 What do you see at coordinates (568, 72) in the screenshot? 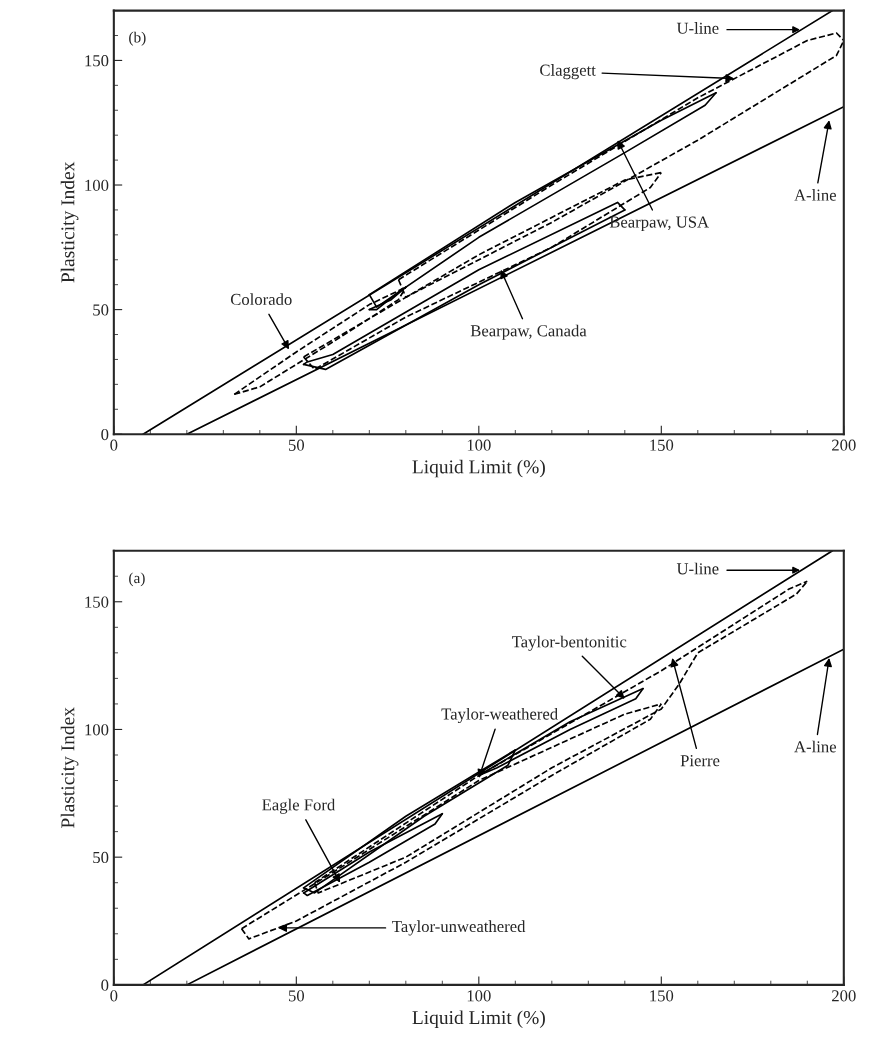
I see `annotation: Claggett` at bounding box center [568, 72].